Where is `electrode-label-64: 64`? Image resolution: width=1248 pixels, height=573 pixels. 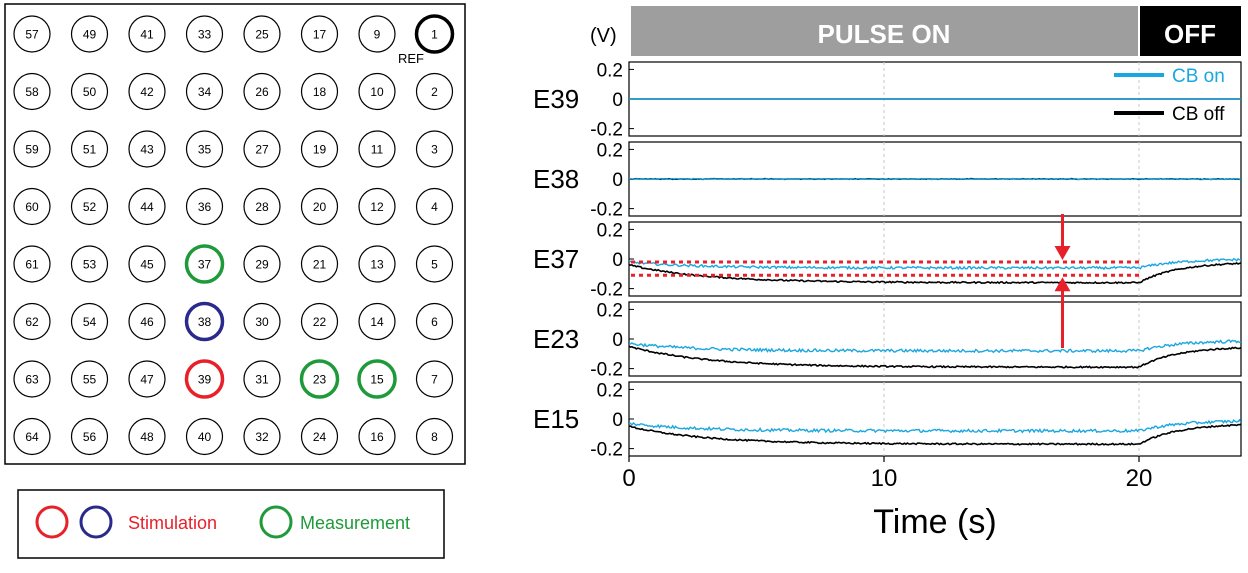
electrode-label-64: 64 is located at coordinates (32, 437).